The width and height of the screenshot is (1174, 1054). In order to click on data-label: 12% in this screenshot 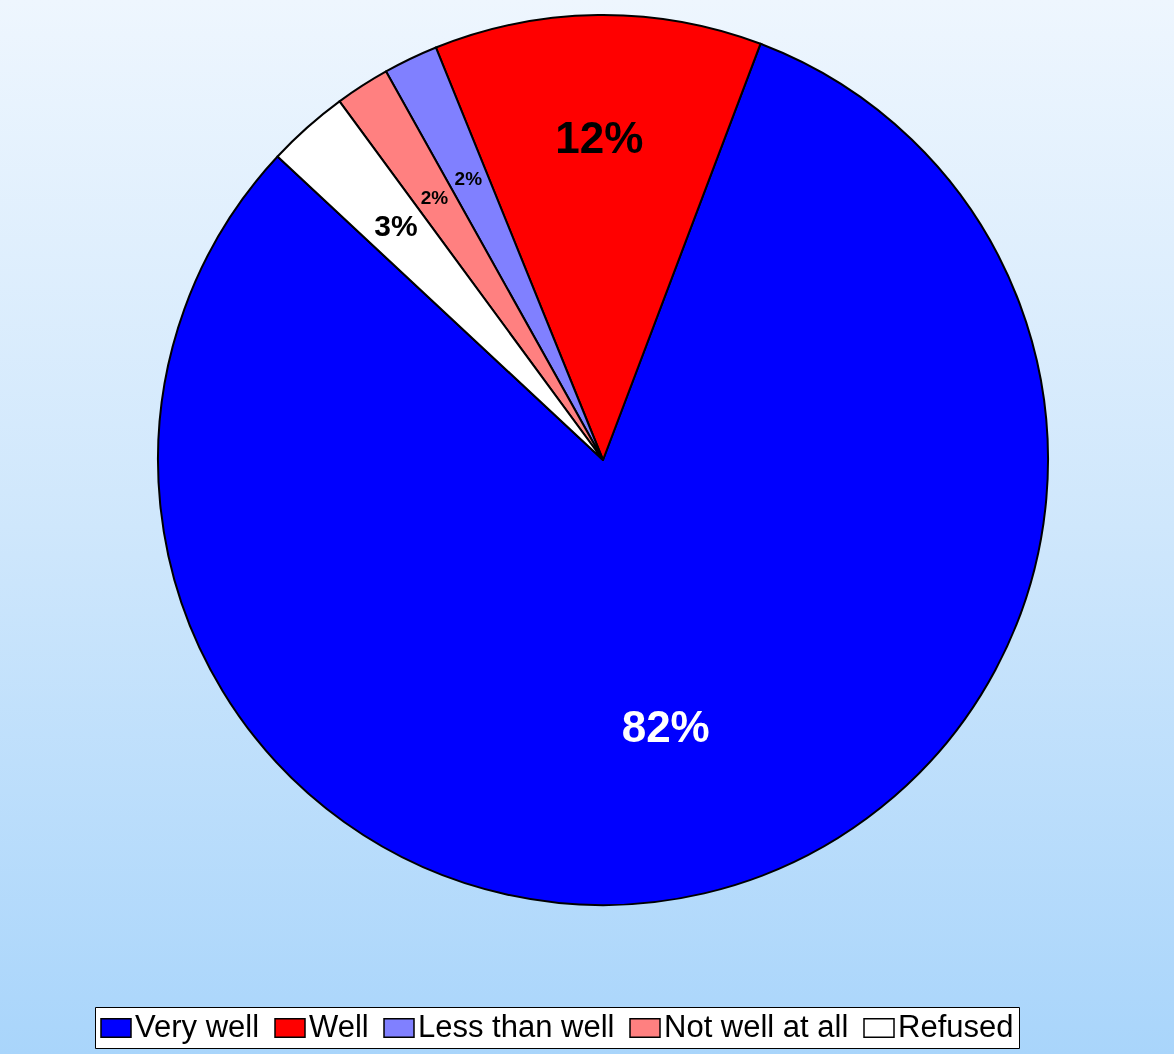, I will do `click(599, 137)`.